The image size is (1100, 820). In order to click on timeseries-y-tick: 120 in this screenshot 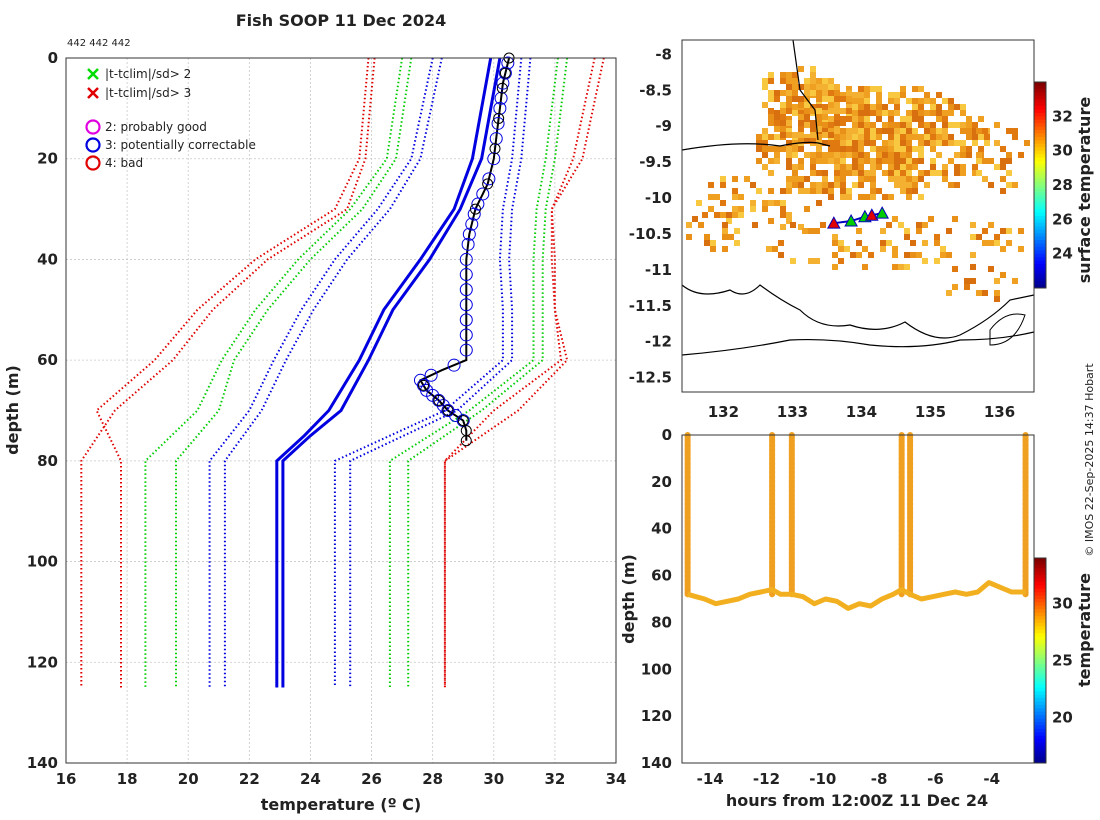, I will do `click(656, 716)`.